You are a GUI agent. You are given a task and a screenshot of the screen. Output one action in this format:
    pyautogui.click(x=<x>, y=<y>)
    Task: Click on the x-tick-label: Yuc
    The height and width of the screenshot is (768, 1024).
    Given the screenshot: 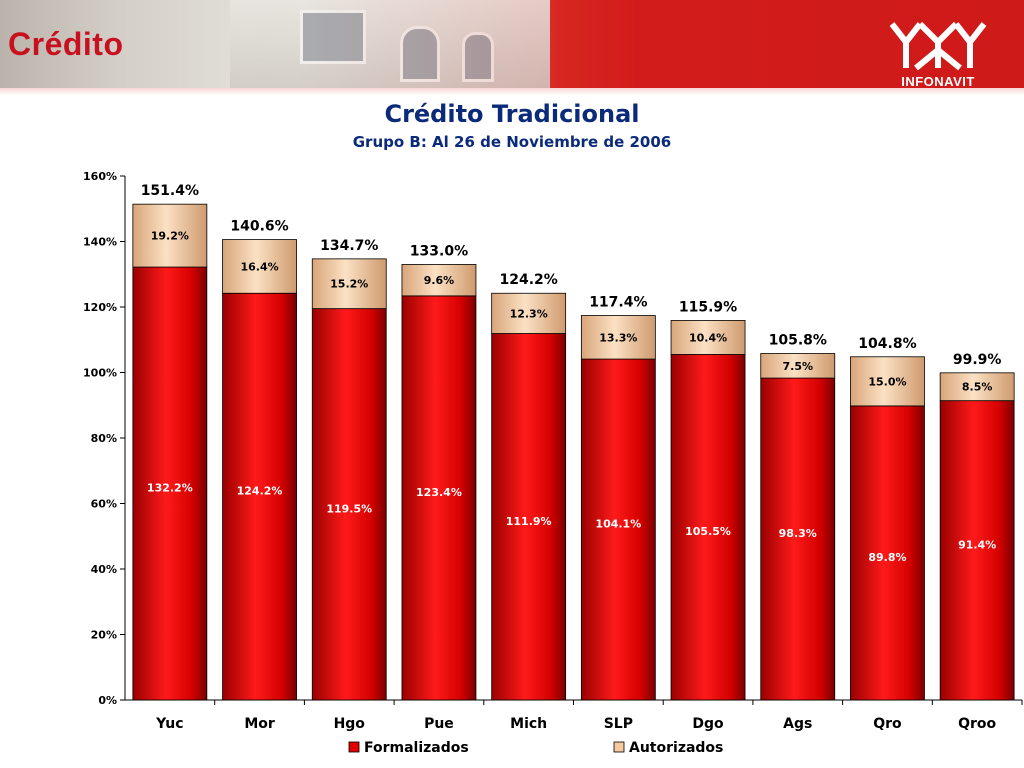 What is the action you would take?
    pyautogui.click(x=169, y=724)
    